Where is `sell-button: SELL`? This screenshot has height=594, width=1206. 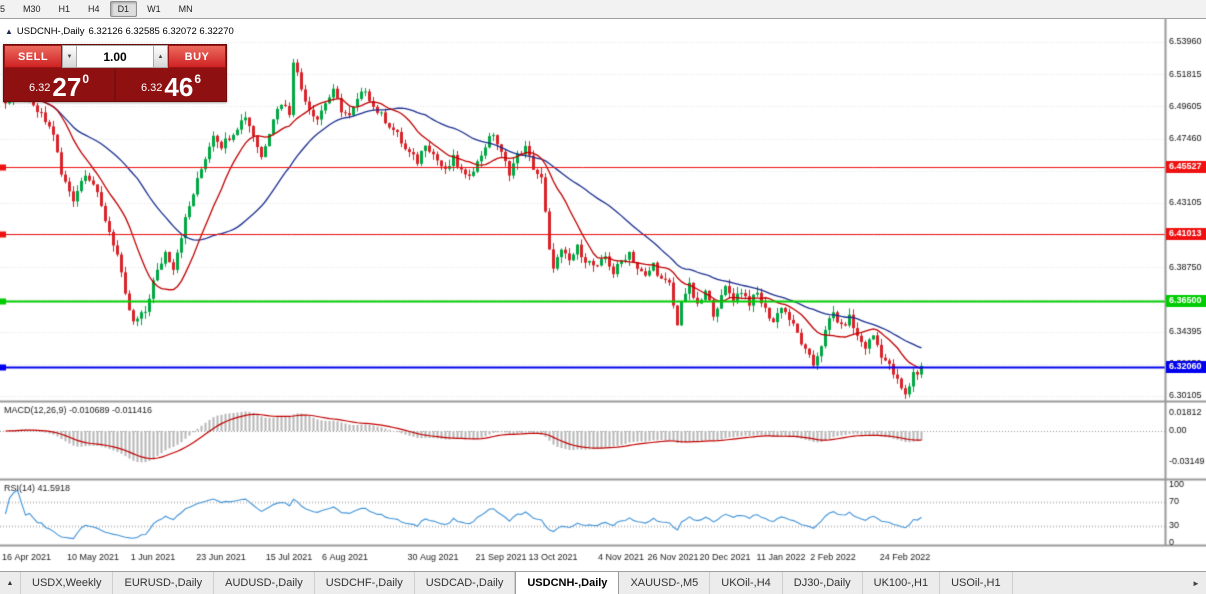 sell-button: SELL is located at coordinates (33, 56).